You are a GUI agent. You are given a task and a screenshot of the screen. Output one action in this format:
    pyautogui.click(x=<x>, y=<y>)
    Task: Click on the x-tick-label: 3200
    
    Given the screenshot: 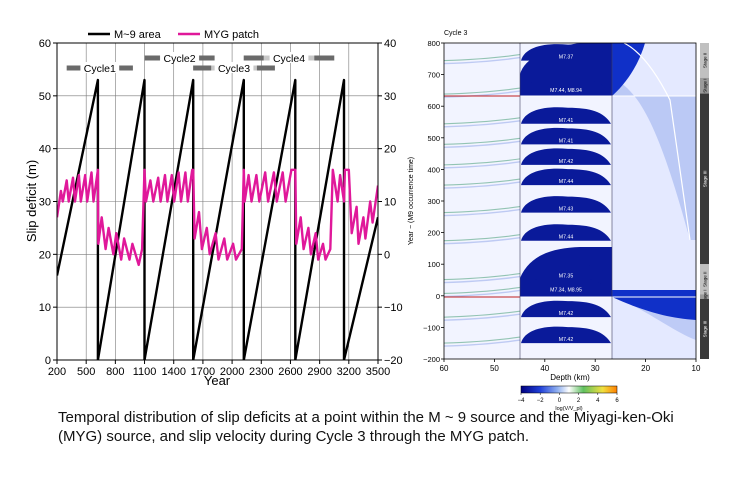 What is the action you would take?
    pyautogui.click(x=349, y=372)
    